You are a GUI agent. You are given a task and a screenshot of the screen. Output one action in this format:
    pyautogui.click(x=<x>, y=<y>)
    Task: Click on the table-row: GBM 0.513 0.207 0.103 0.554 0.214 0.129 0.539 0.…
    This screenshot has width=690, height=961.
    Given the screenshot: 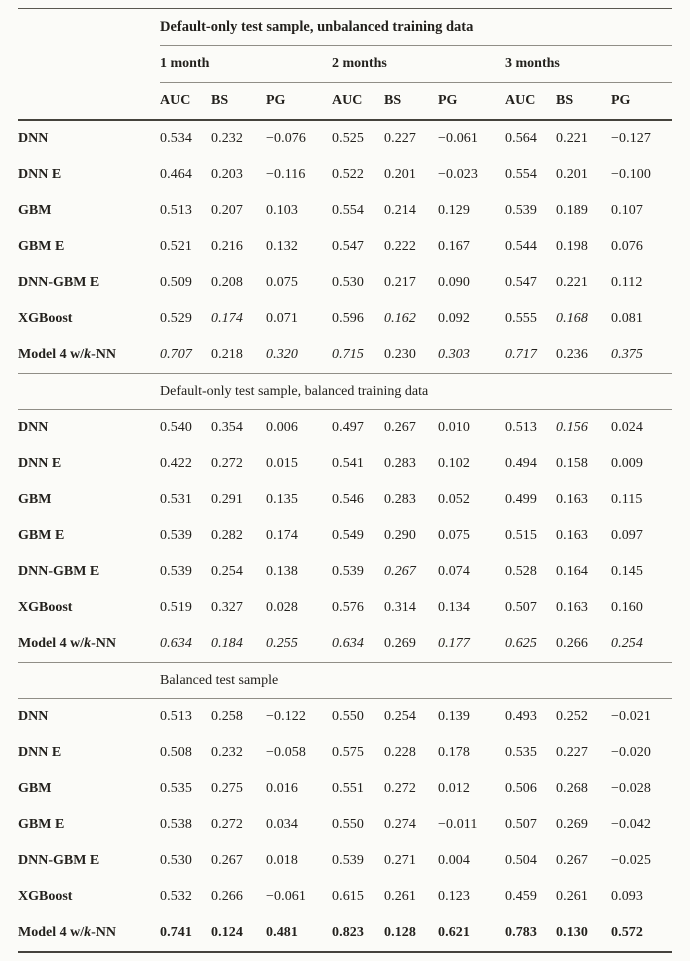 What is the action you would take?
    pyautogui.click(x=345, y=211)
    